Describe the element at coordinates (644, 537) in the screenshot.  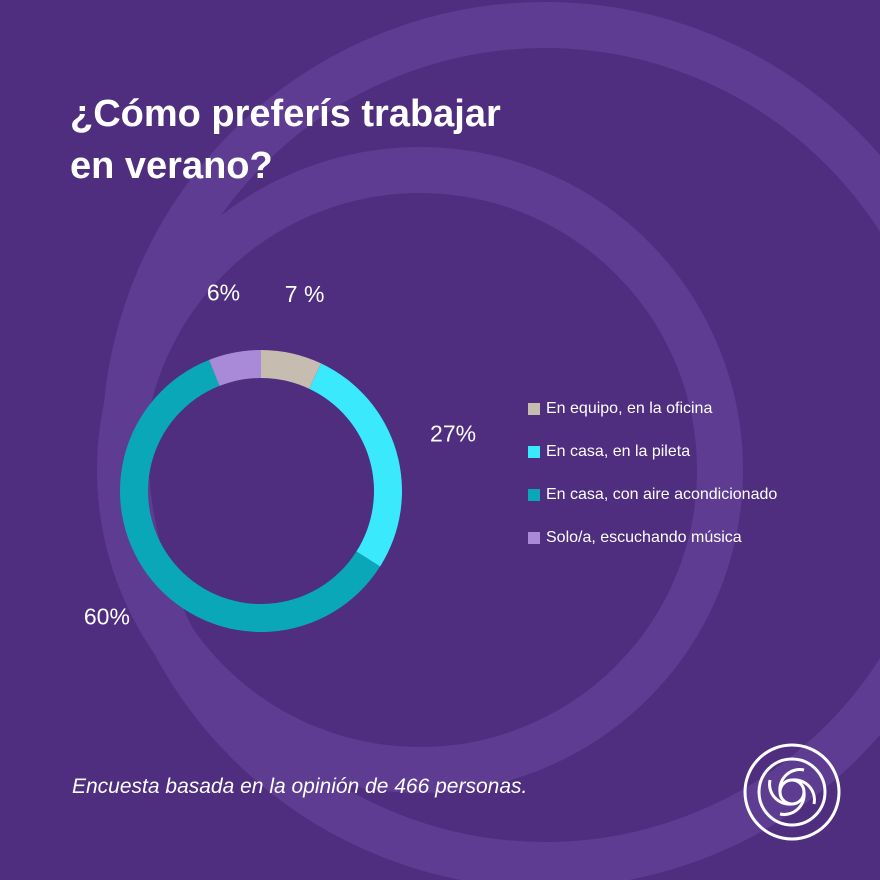
I see `legend-label: Solo/a, escuchando música` at that location.